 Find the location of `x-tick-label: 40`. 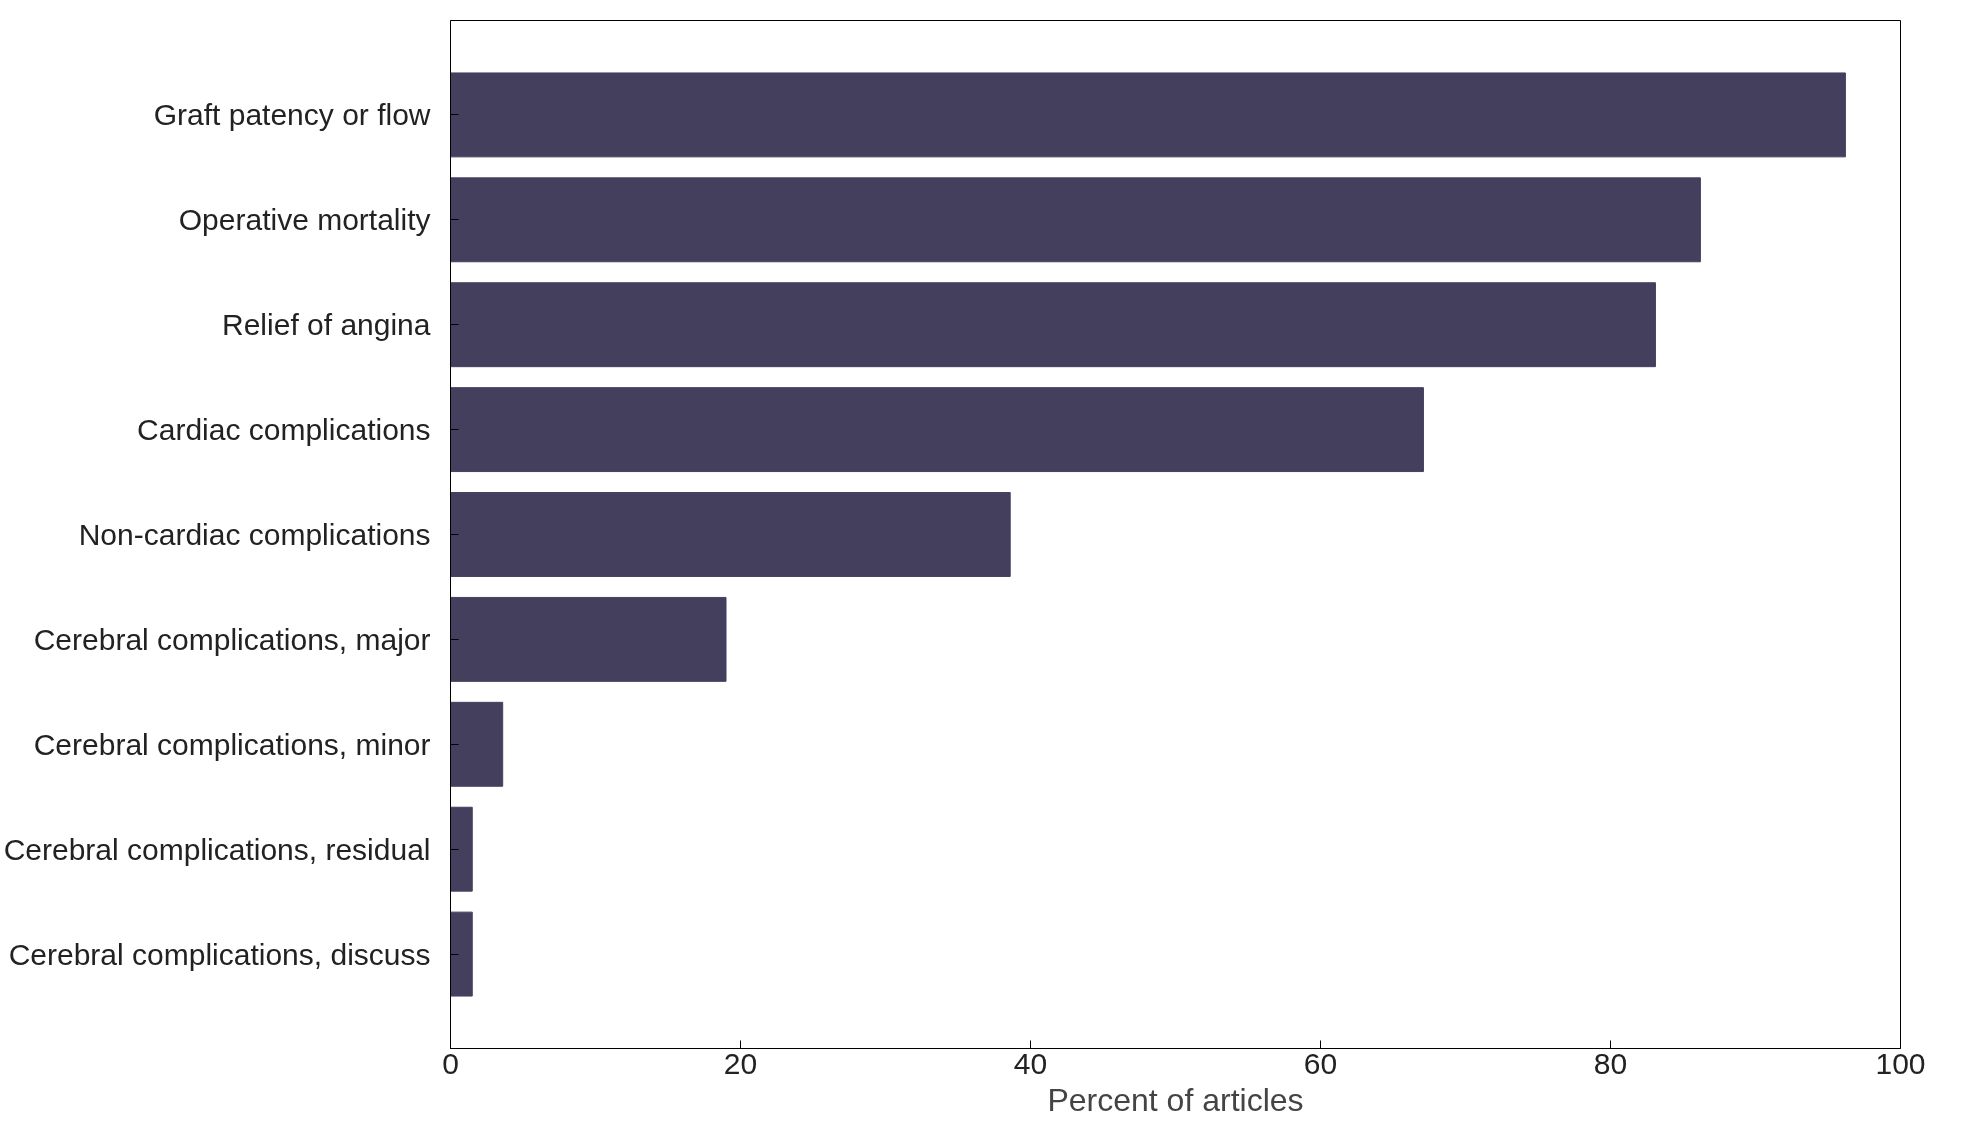

x-tick-label: 40 is located at coordinates (1030, 1063).